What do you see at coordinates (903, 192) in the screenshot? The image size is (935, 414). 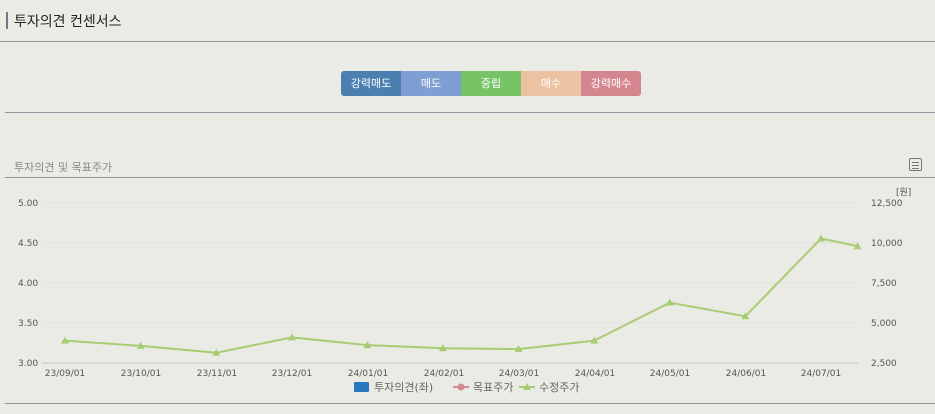 I see `y-right-unit-label: [원]` at bounding box center [903, 192].